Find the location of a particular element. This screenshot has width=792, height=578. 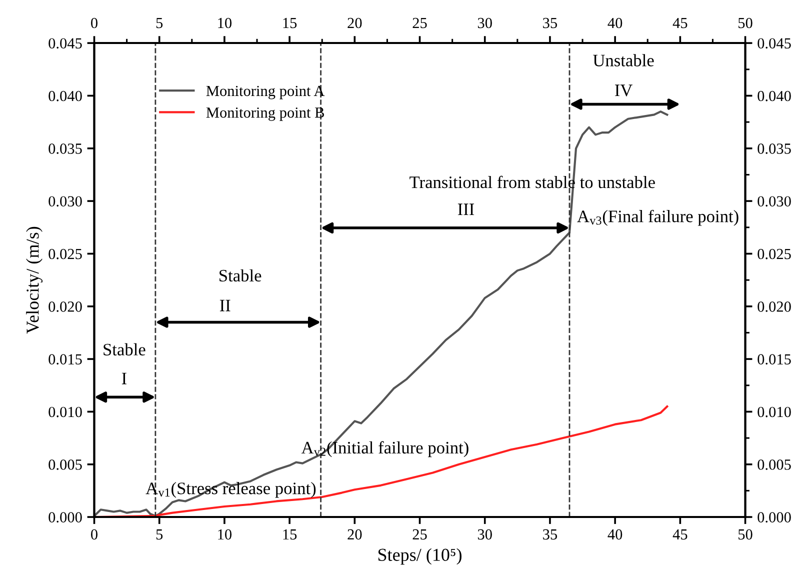

y-tick-label: 0.015 is located at coordinates (65, 359).